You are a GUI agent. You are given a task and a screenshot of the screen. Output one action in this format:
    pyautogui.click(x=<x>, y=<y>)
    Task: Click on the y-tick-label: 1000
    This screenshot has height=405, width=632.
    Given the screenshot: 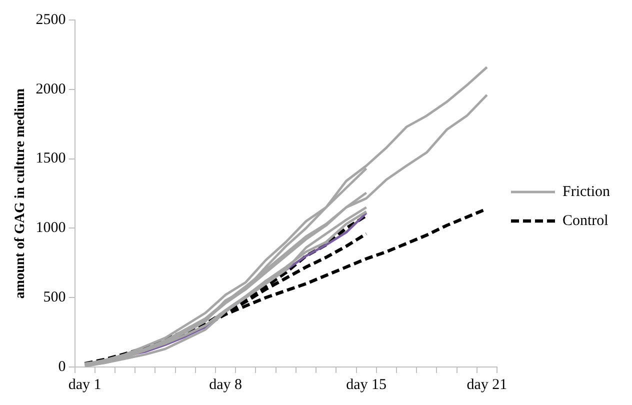 What is the action you would take?
    pyautogui.click(x=51, y=228)
    